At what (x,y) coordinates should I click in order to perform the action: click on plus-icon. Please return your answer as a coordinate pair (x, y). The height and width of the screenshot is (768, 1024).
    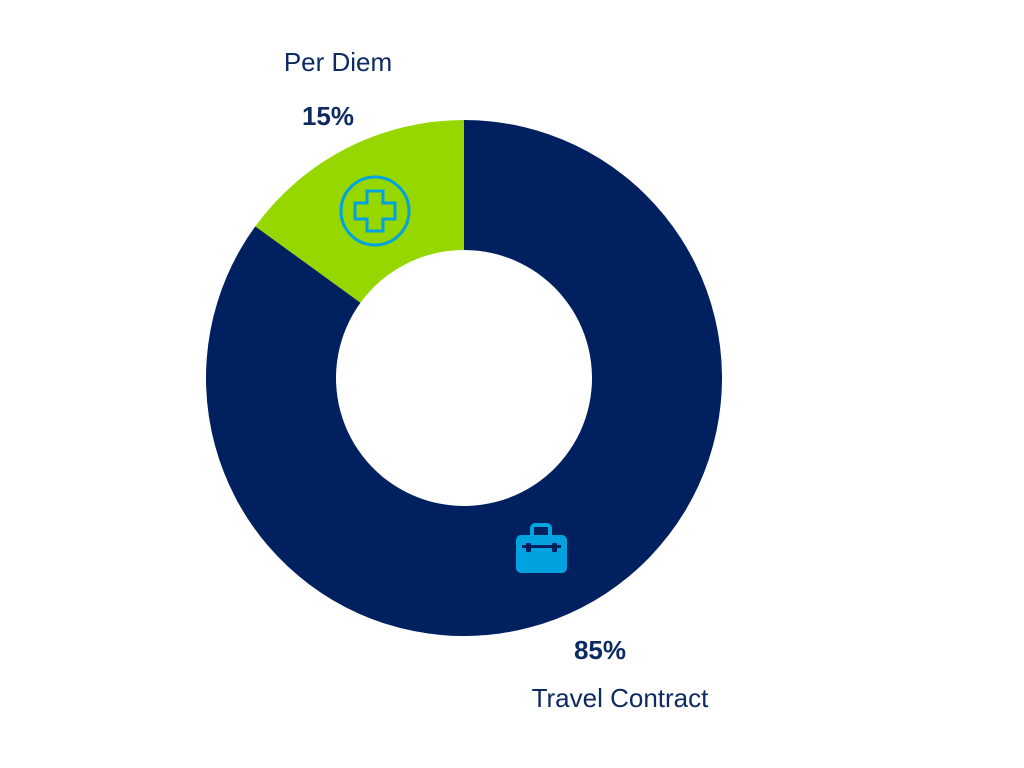
    Looking at the image, I should click on (375, 211).